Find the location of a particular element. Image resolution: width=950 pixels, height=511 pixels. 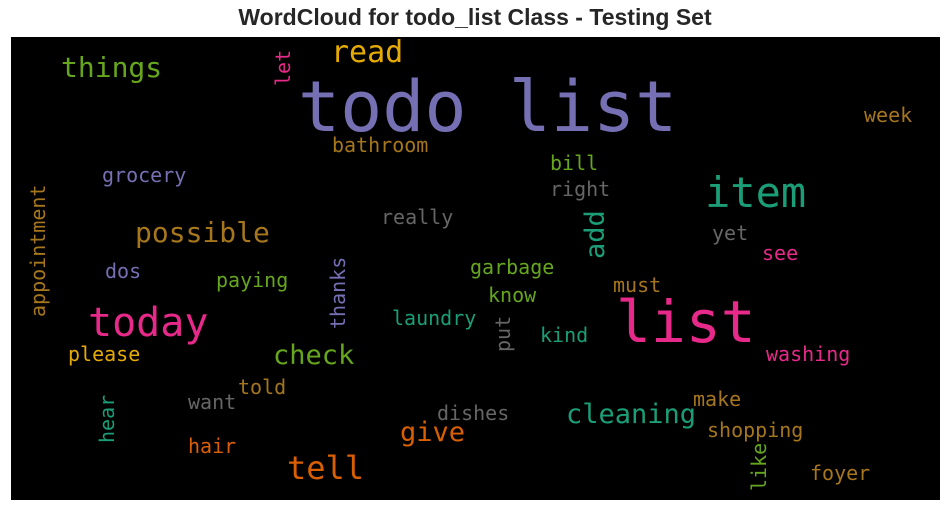

word-make: make is located at coordinates (717, 399).